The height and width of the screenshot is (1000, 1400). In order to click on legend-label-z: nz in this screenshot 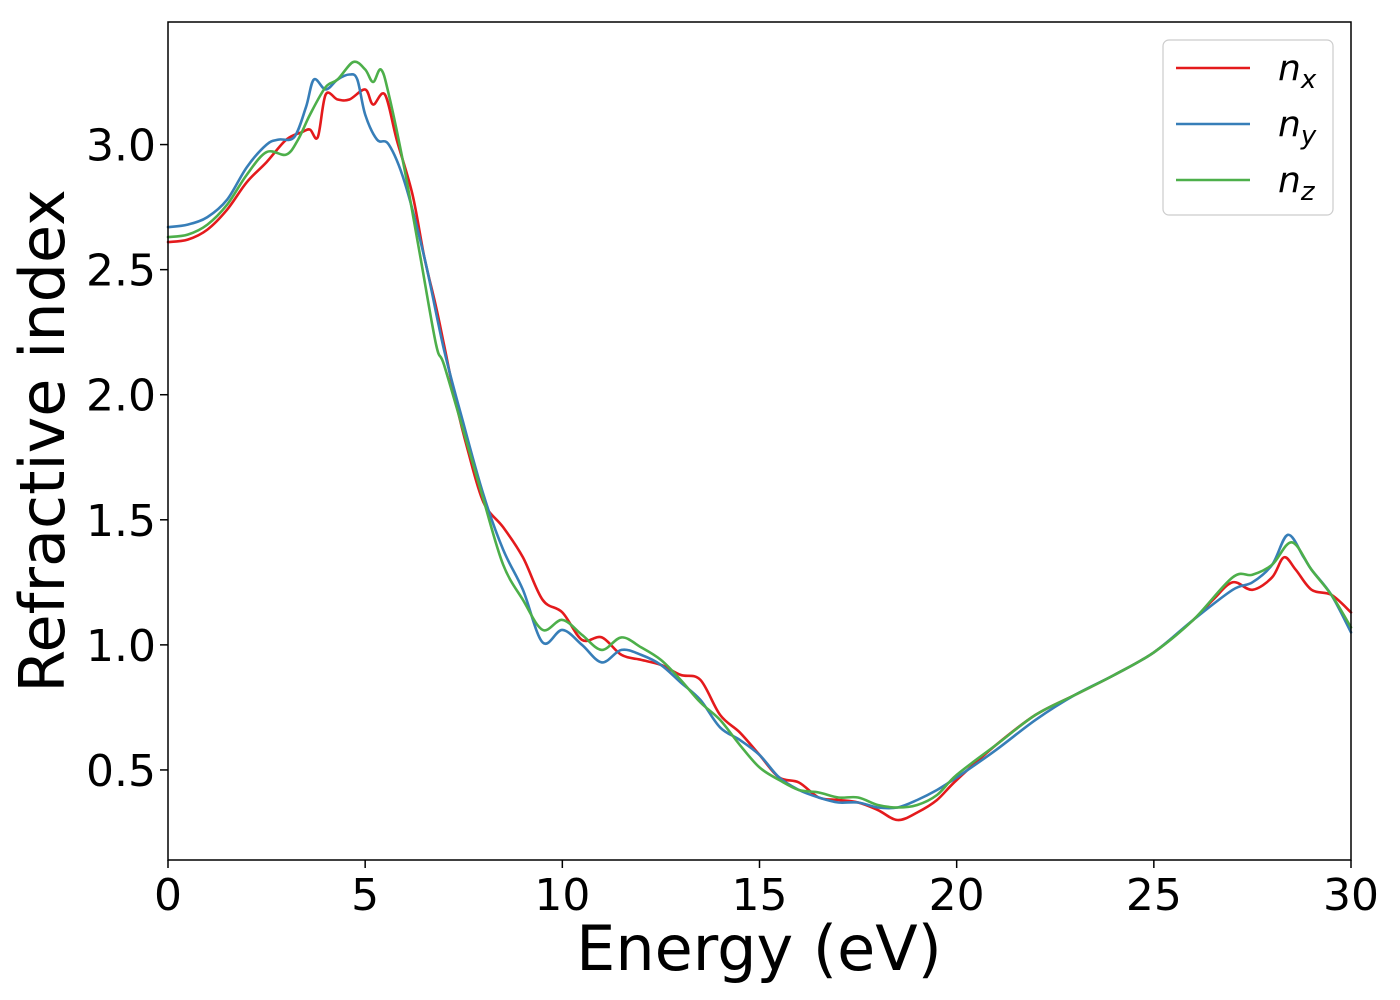, I will do `click(1297, 183)`.